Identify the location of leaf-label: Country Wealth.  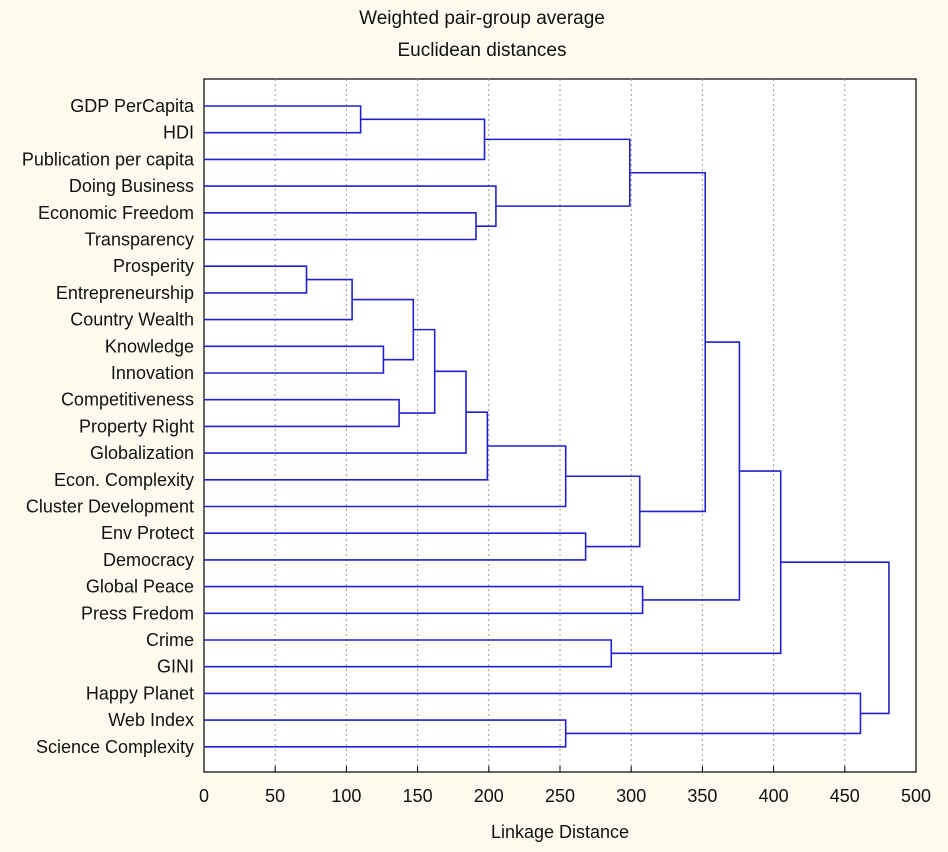
(132, 320).